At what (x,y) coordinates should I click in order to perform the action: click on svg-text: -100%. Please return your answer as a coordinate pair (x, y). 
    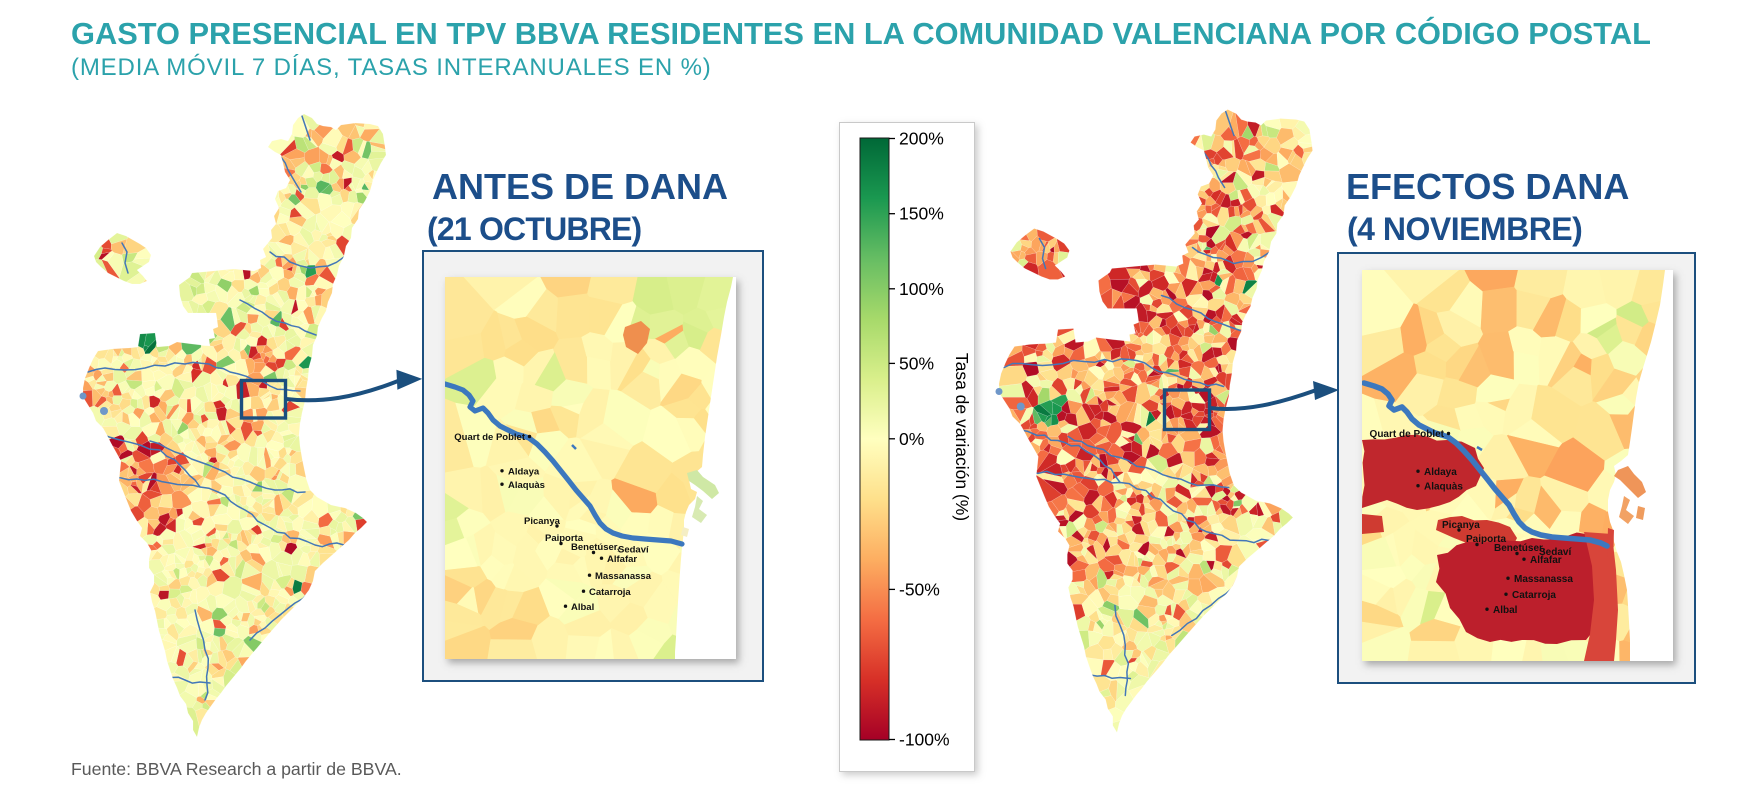
    Looking at the image, I should click on (924, 740).